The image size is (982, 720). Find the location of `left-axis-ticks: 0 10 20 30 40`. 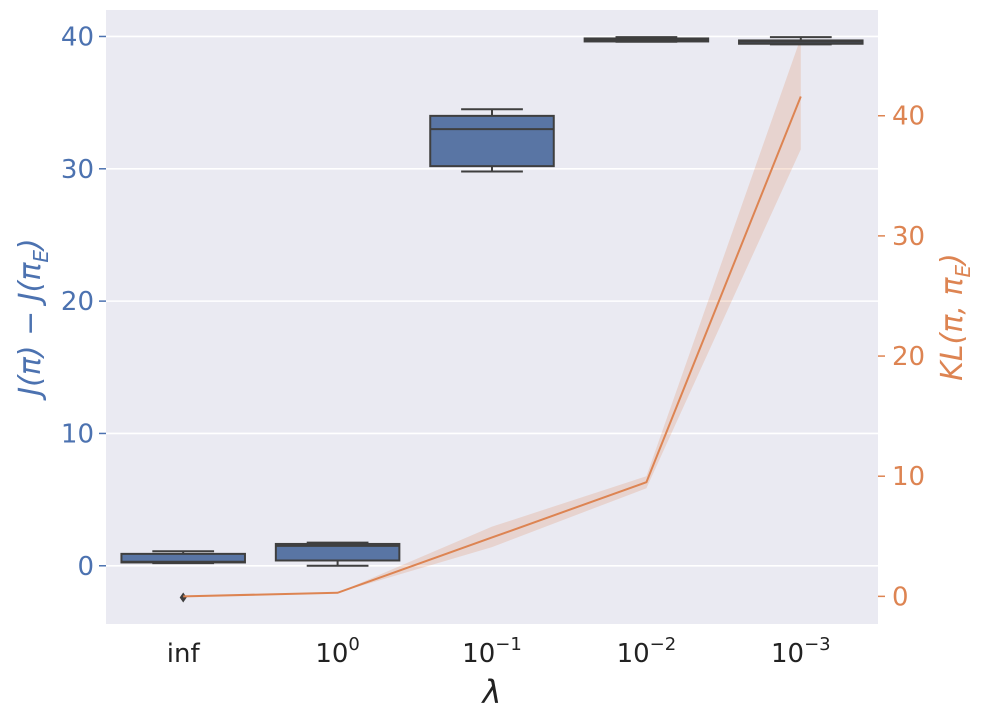

left-axis-ticks: 0 10 20 30 40 is located at coordinates (83, 302).